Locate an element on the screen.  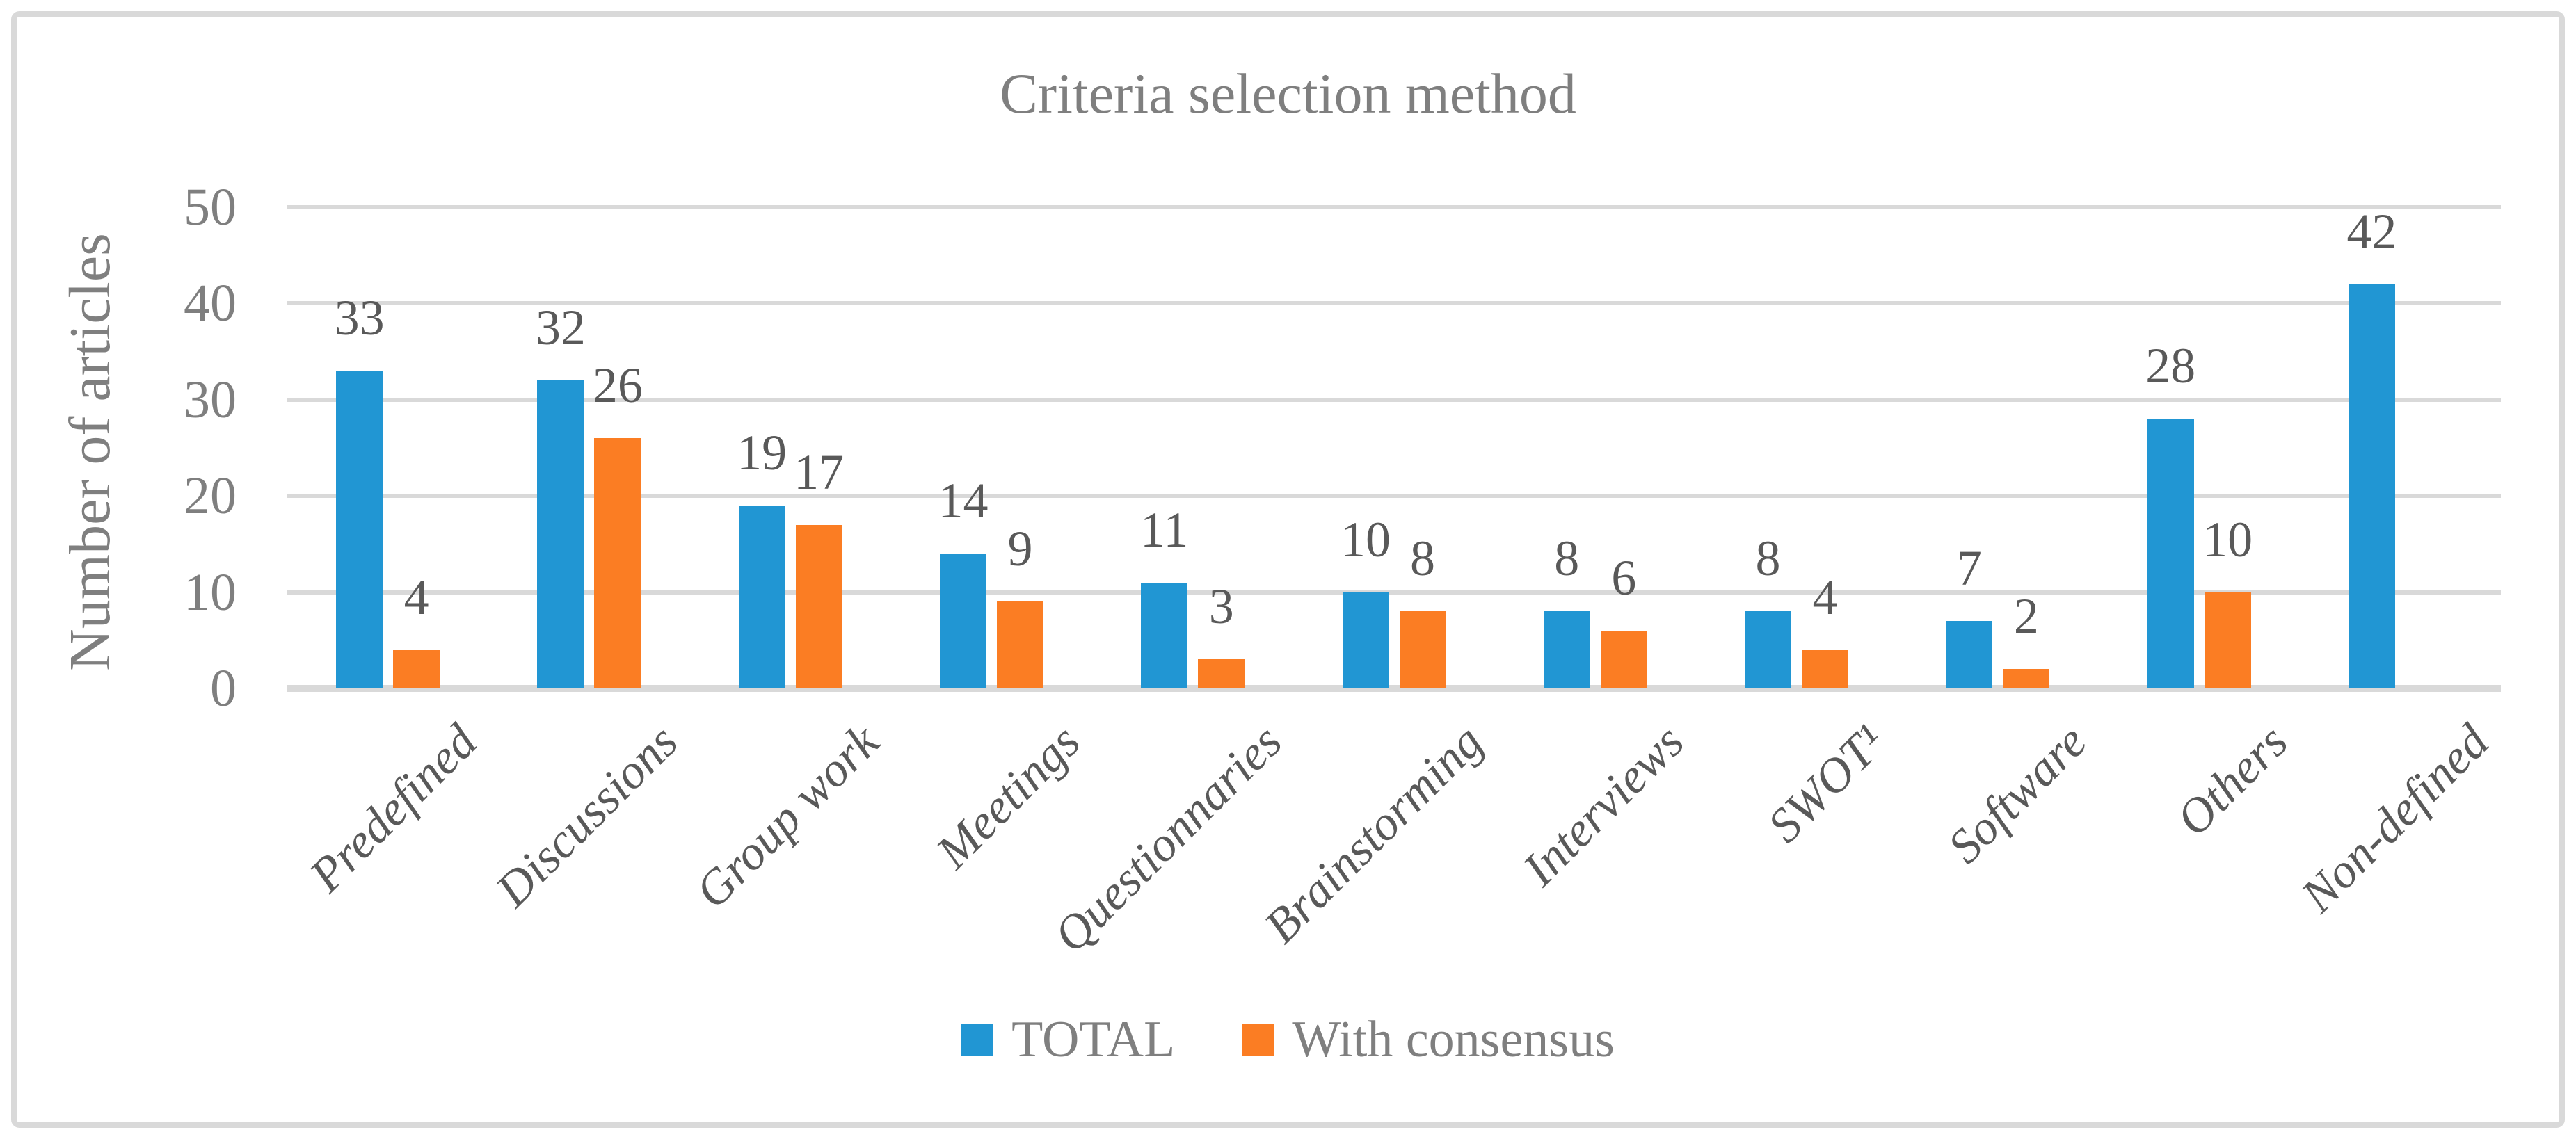
y-tick-label-40: 40 is located at coordinates (210, 303).